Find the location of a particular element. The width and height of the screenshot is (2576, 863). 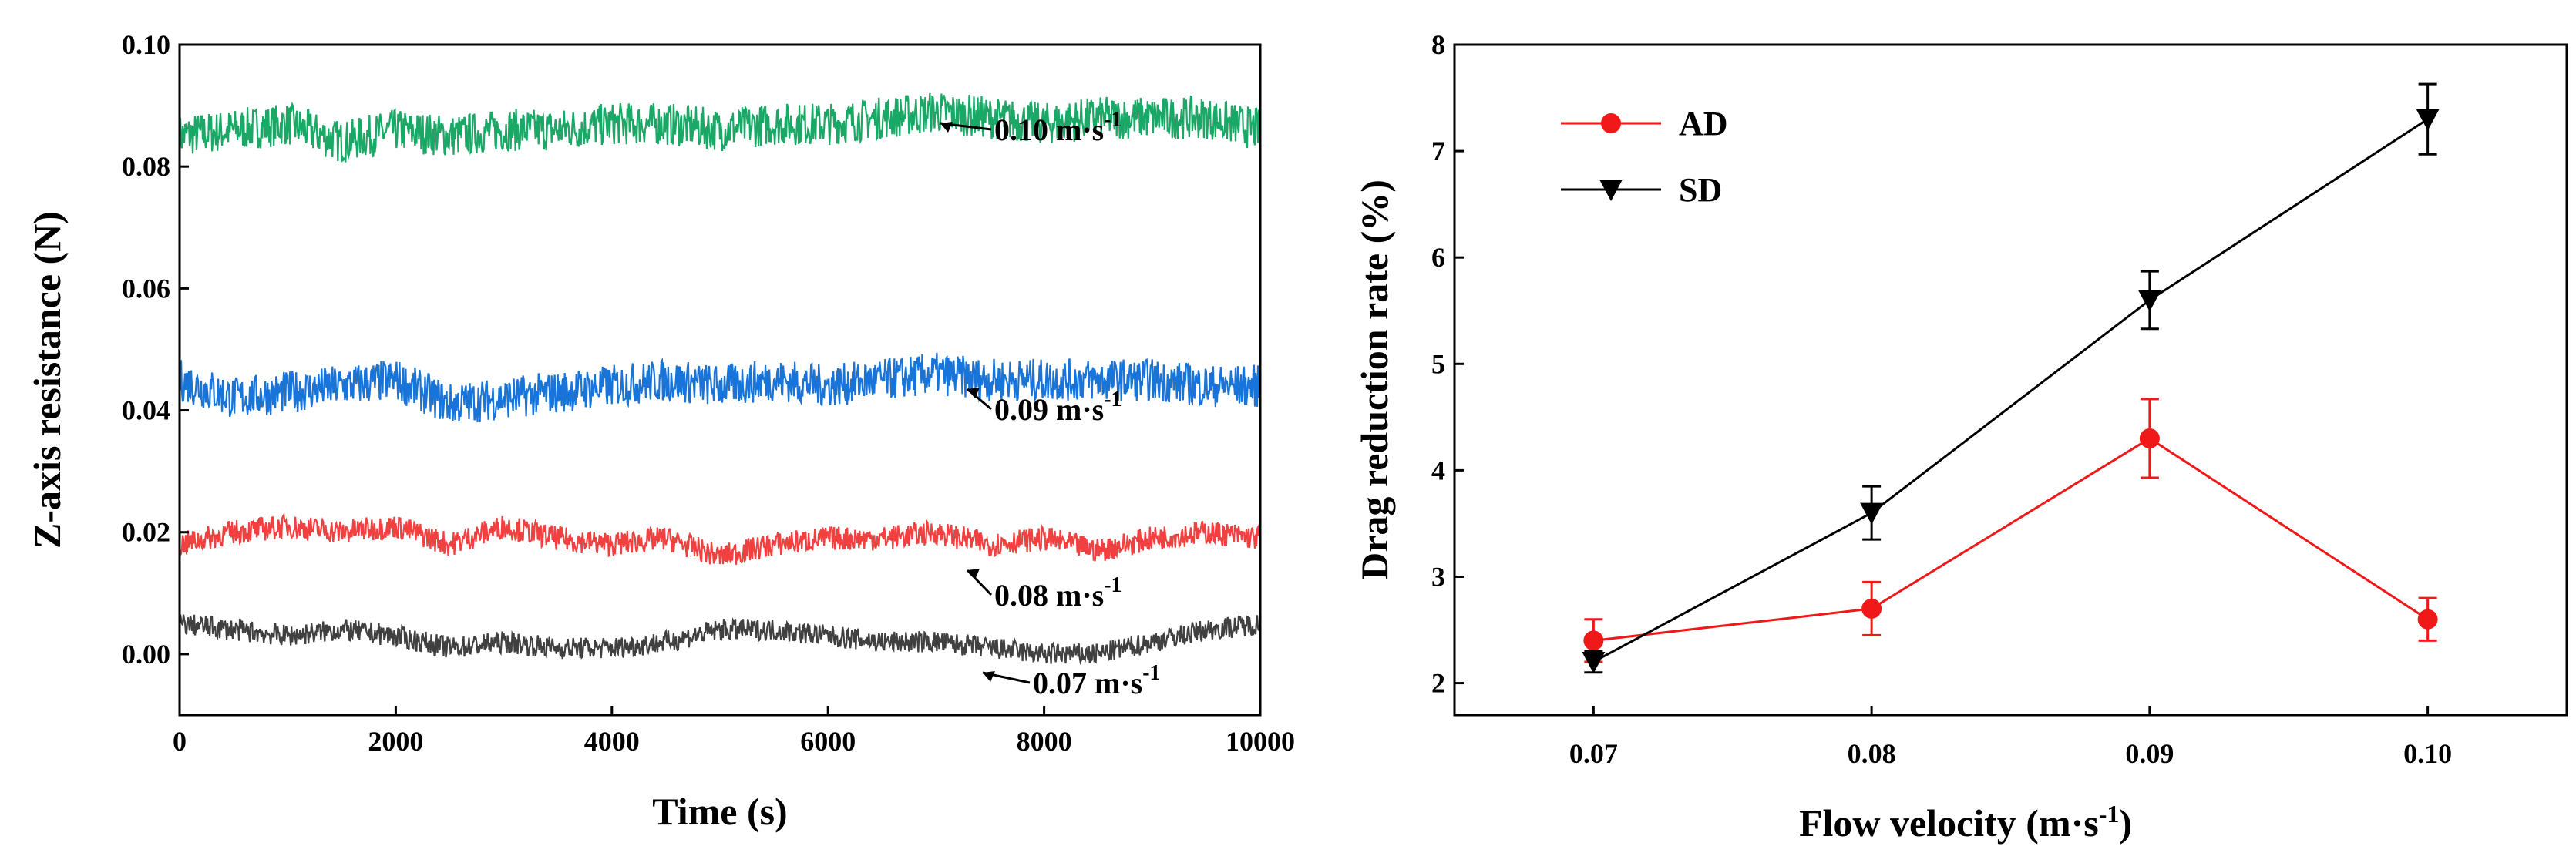

legend-marker-AD is located at coordinates (1611, 123).